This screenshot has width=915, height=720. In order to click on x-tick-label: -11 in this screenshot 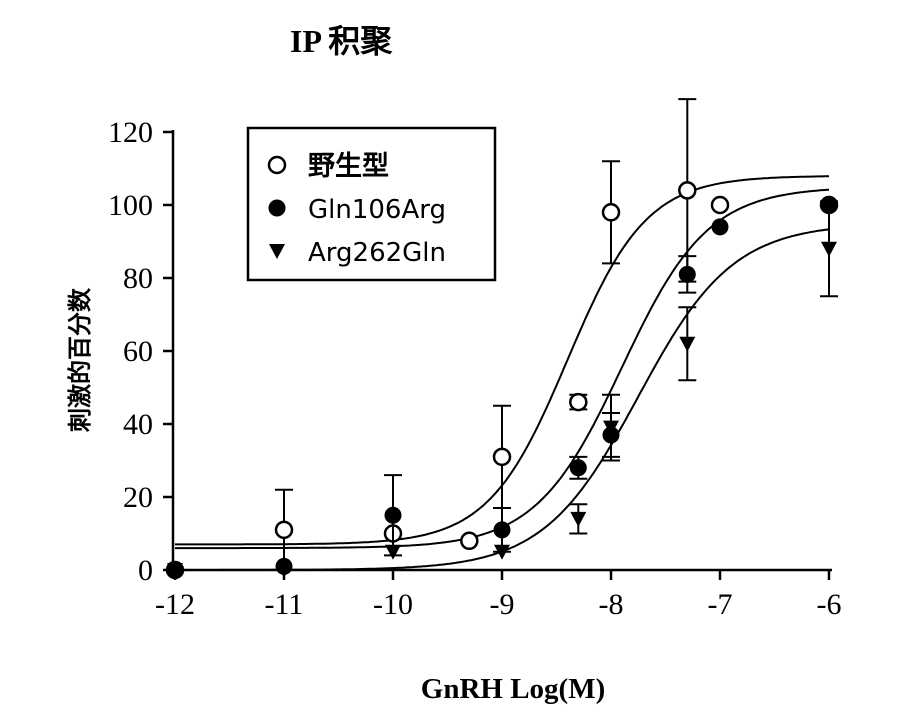, I will do `click(284, 604)`.